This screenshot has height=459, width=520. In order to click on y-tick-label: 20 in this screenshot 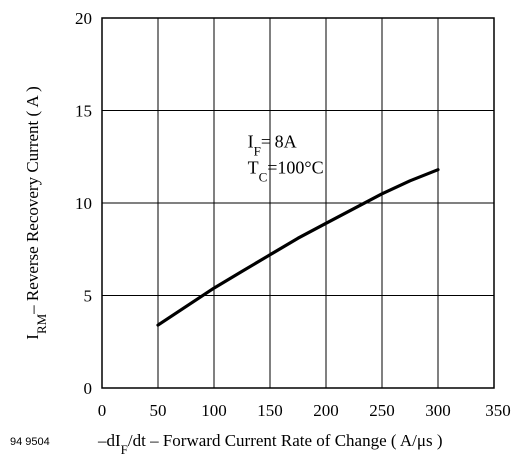, I will do `click(83, 18)`.